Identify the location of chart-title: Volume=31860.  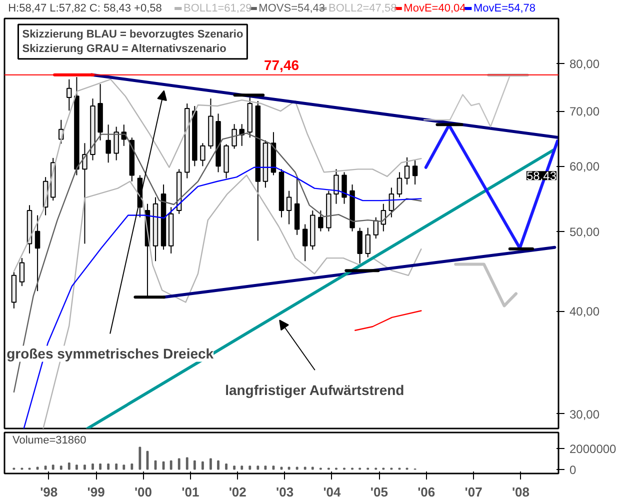
(49, 440).